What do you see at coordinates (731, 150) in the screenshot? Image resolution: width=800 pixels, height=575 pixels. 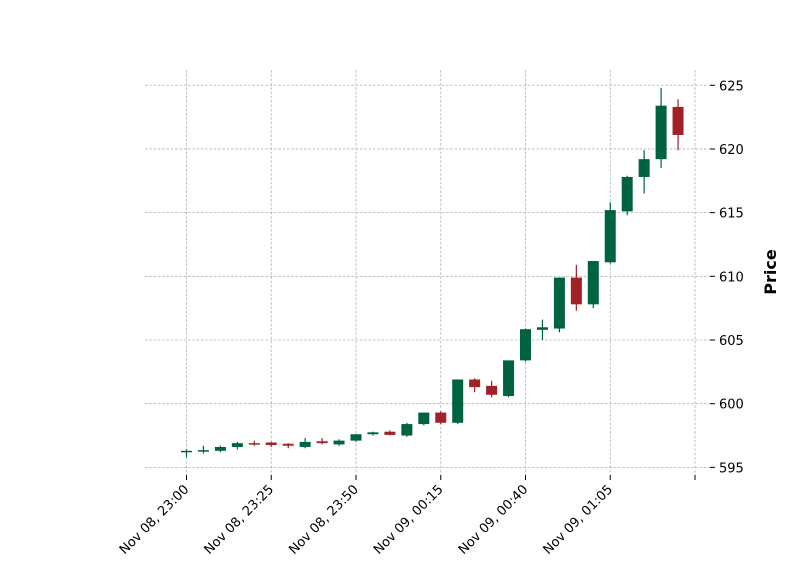 I see `y-tick-label: 620` at bounding box center [731, 150].